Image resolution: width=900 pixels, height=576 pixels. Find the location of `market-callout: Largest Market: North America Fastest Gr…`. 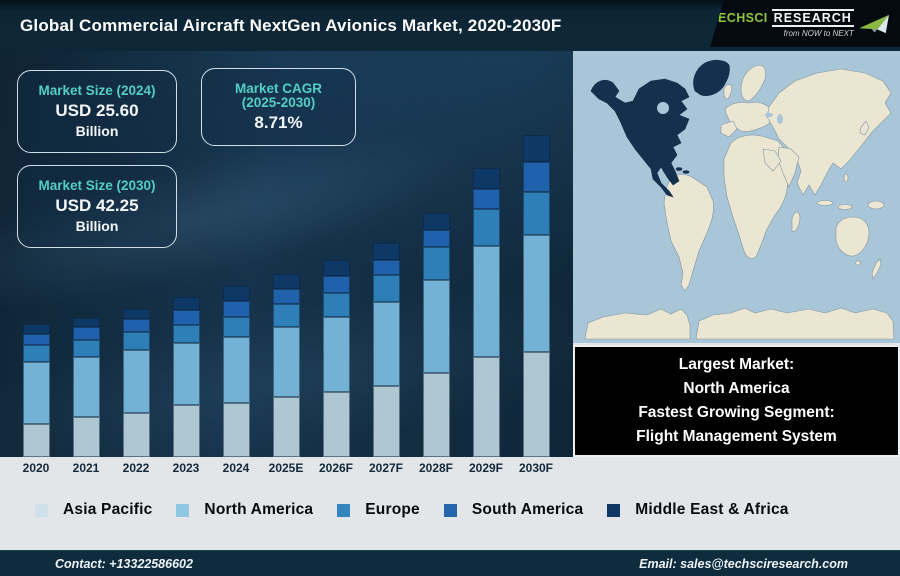

market-callout: Largest Market: North America Fastest Gr… is located at coordinates (736, 401).